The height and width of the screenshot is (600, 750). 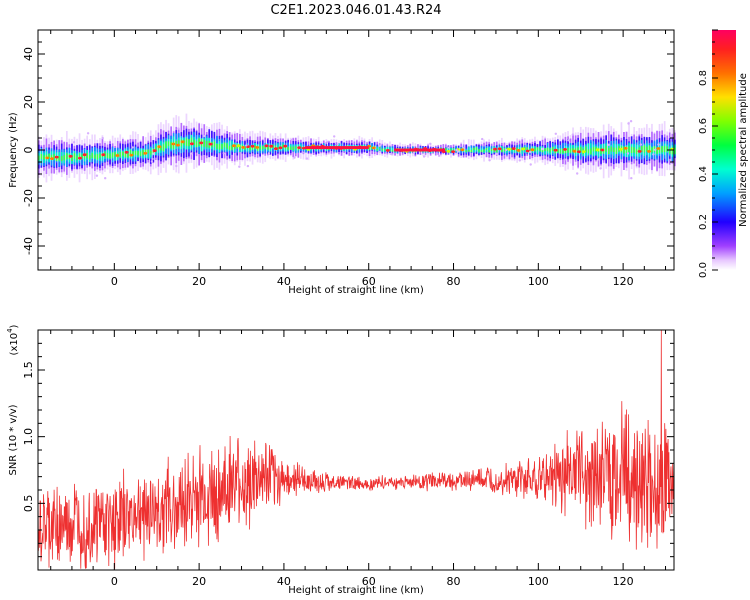 I want to click on heatmap-x-tick-label: 60, so click(x=369, y=281).